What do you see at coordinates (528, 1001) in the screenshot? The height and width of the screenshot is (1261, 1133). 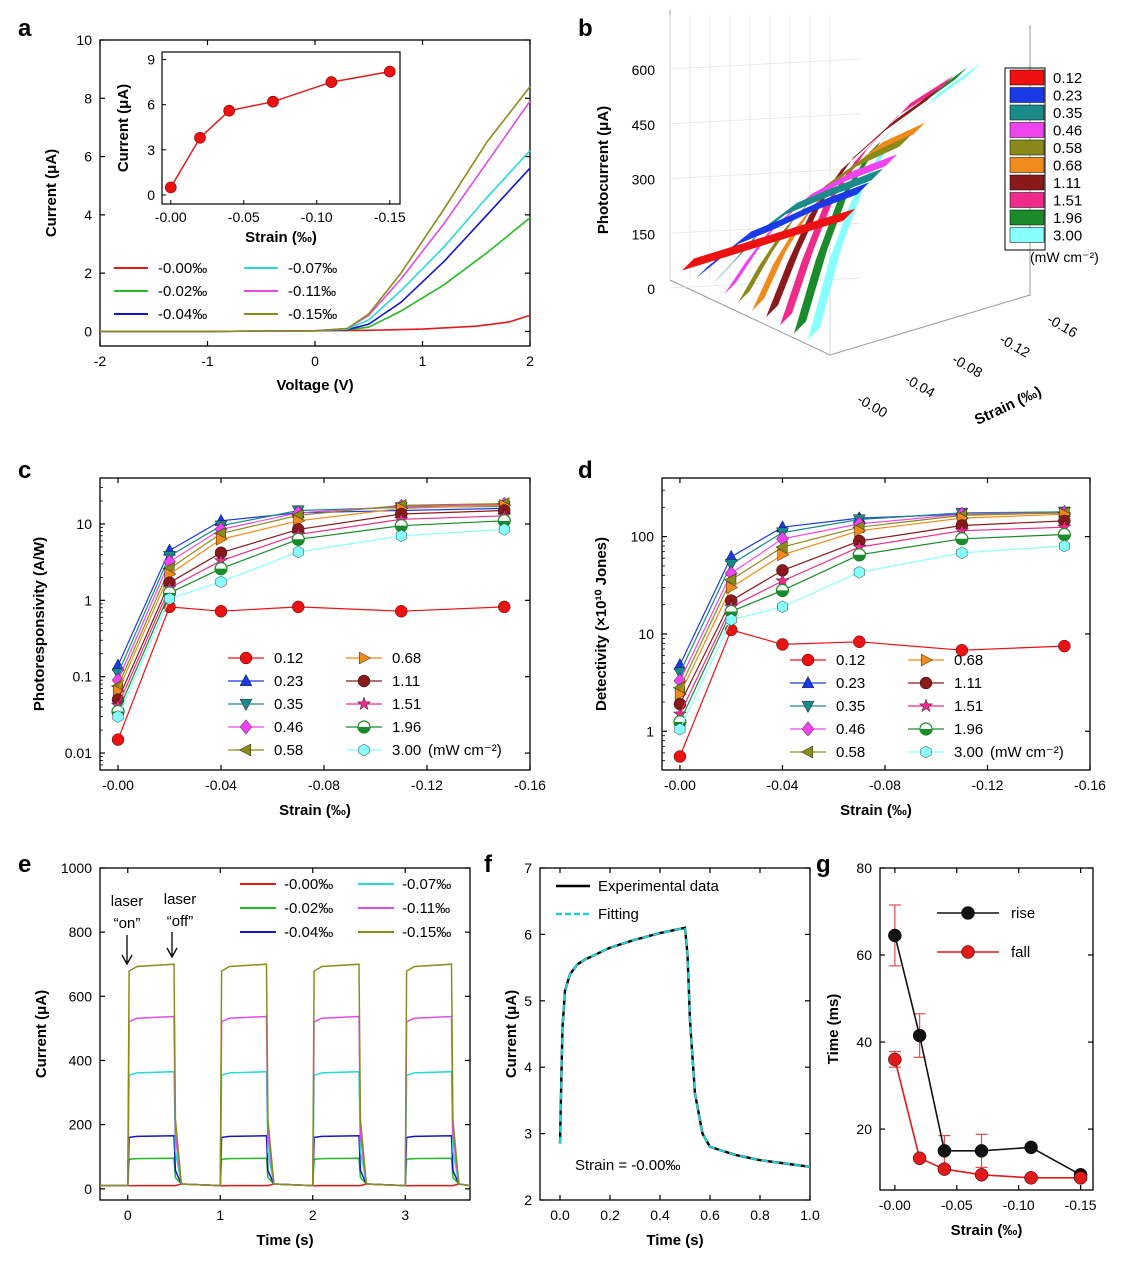 I see `chart-f-ytick-3-label: 5` at bounding box center [528, 1001].